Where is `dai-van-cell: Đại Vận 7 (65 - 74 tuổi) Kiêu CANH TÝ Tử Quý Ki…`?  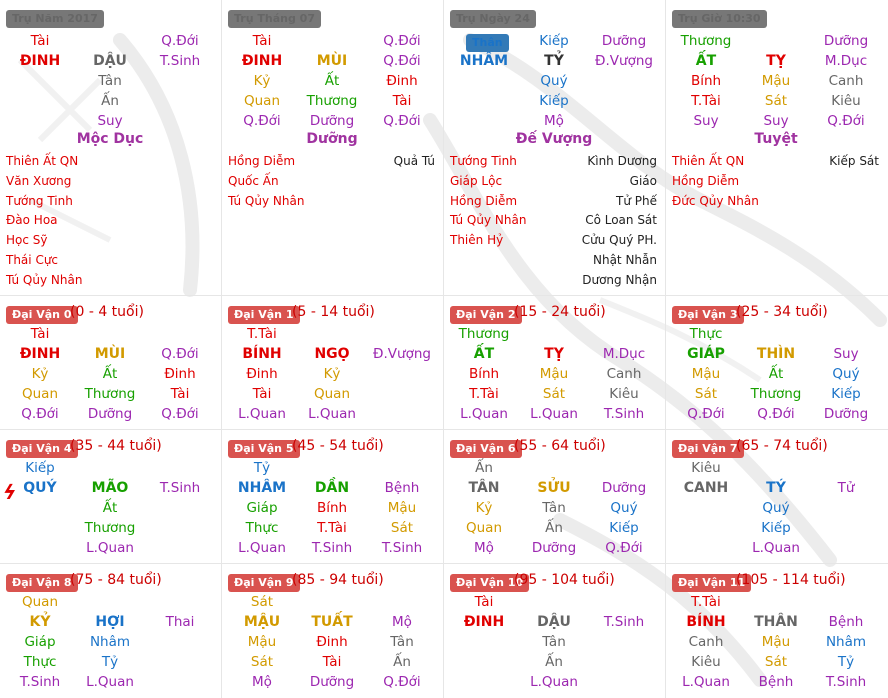
dai-van-cell: Đại Vận 7 (65 - 74 tuổi) Kiêu CANH TÝ Tử Quý Ki… is located at coordinates (776, 497).